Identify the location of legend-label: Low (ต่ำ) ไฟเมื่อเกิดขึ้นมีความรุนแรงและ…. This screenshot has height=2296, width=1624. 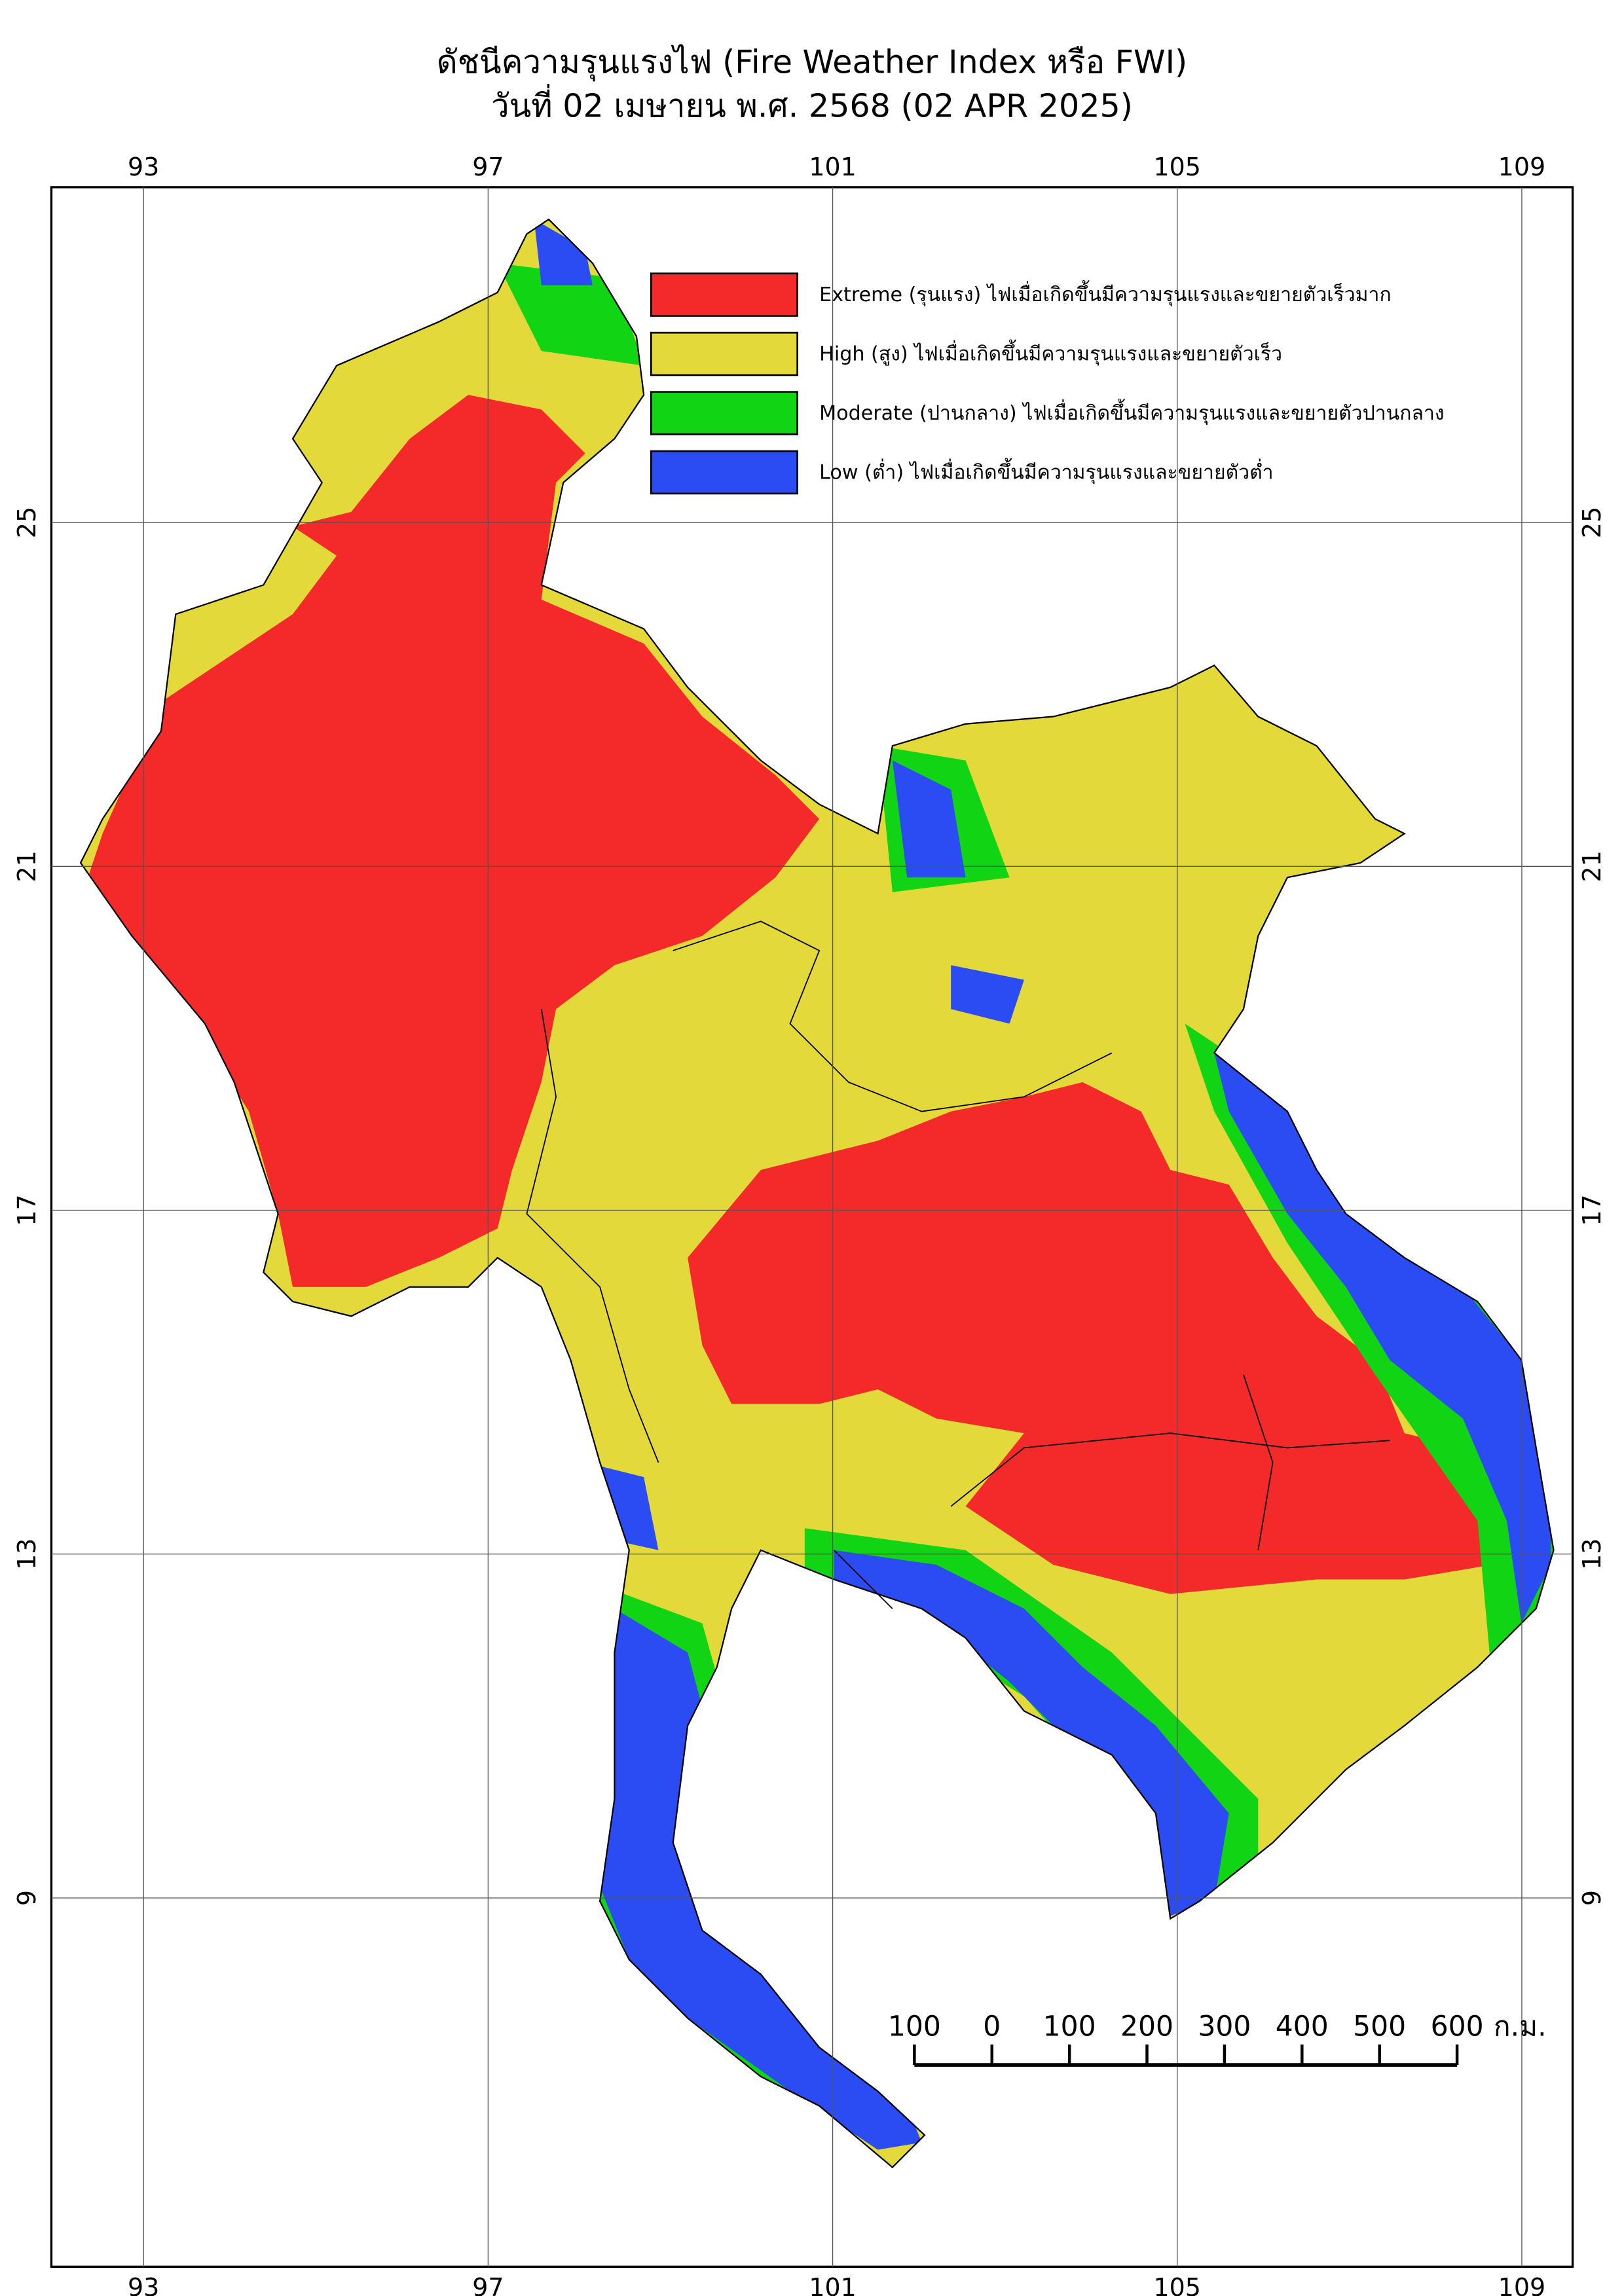
(1046, 471).